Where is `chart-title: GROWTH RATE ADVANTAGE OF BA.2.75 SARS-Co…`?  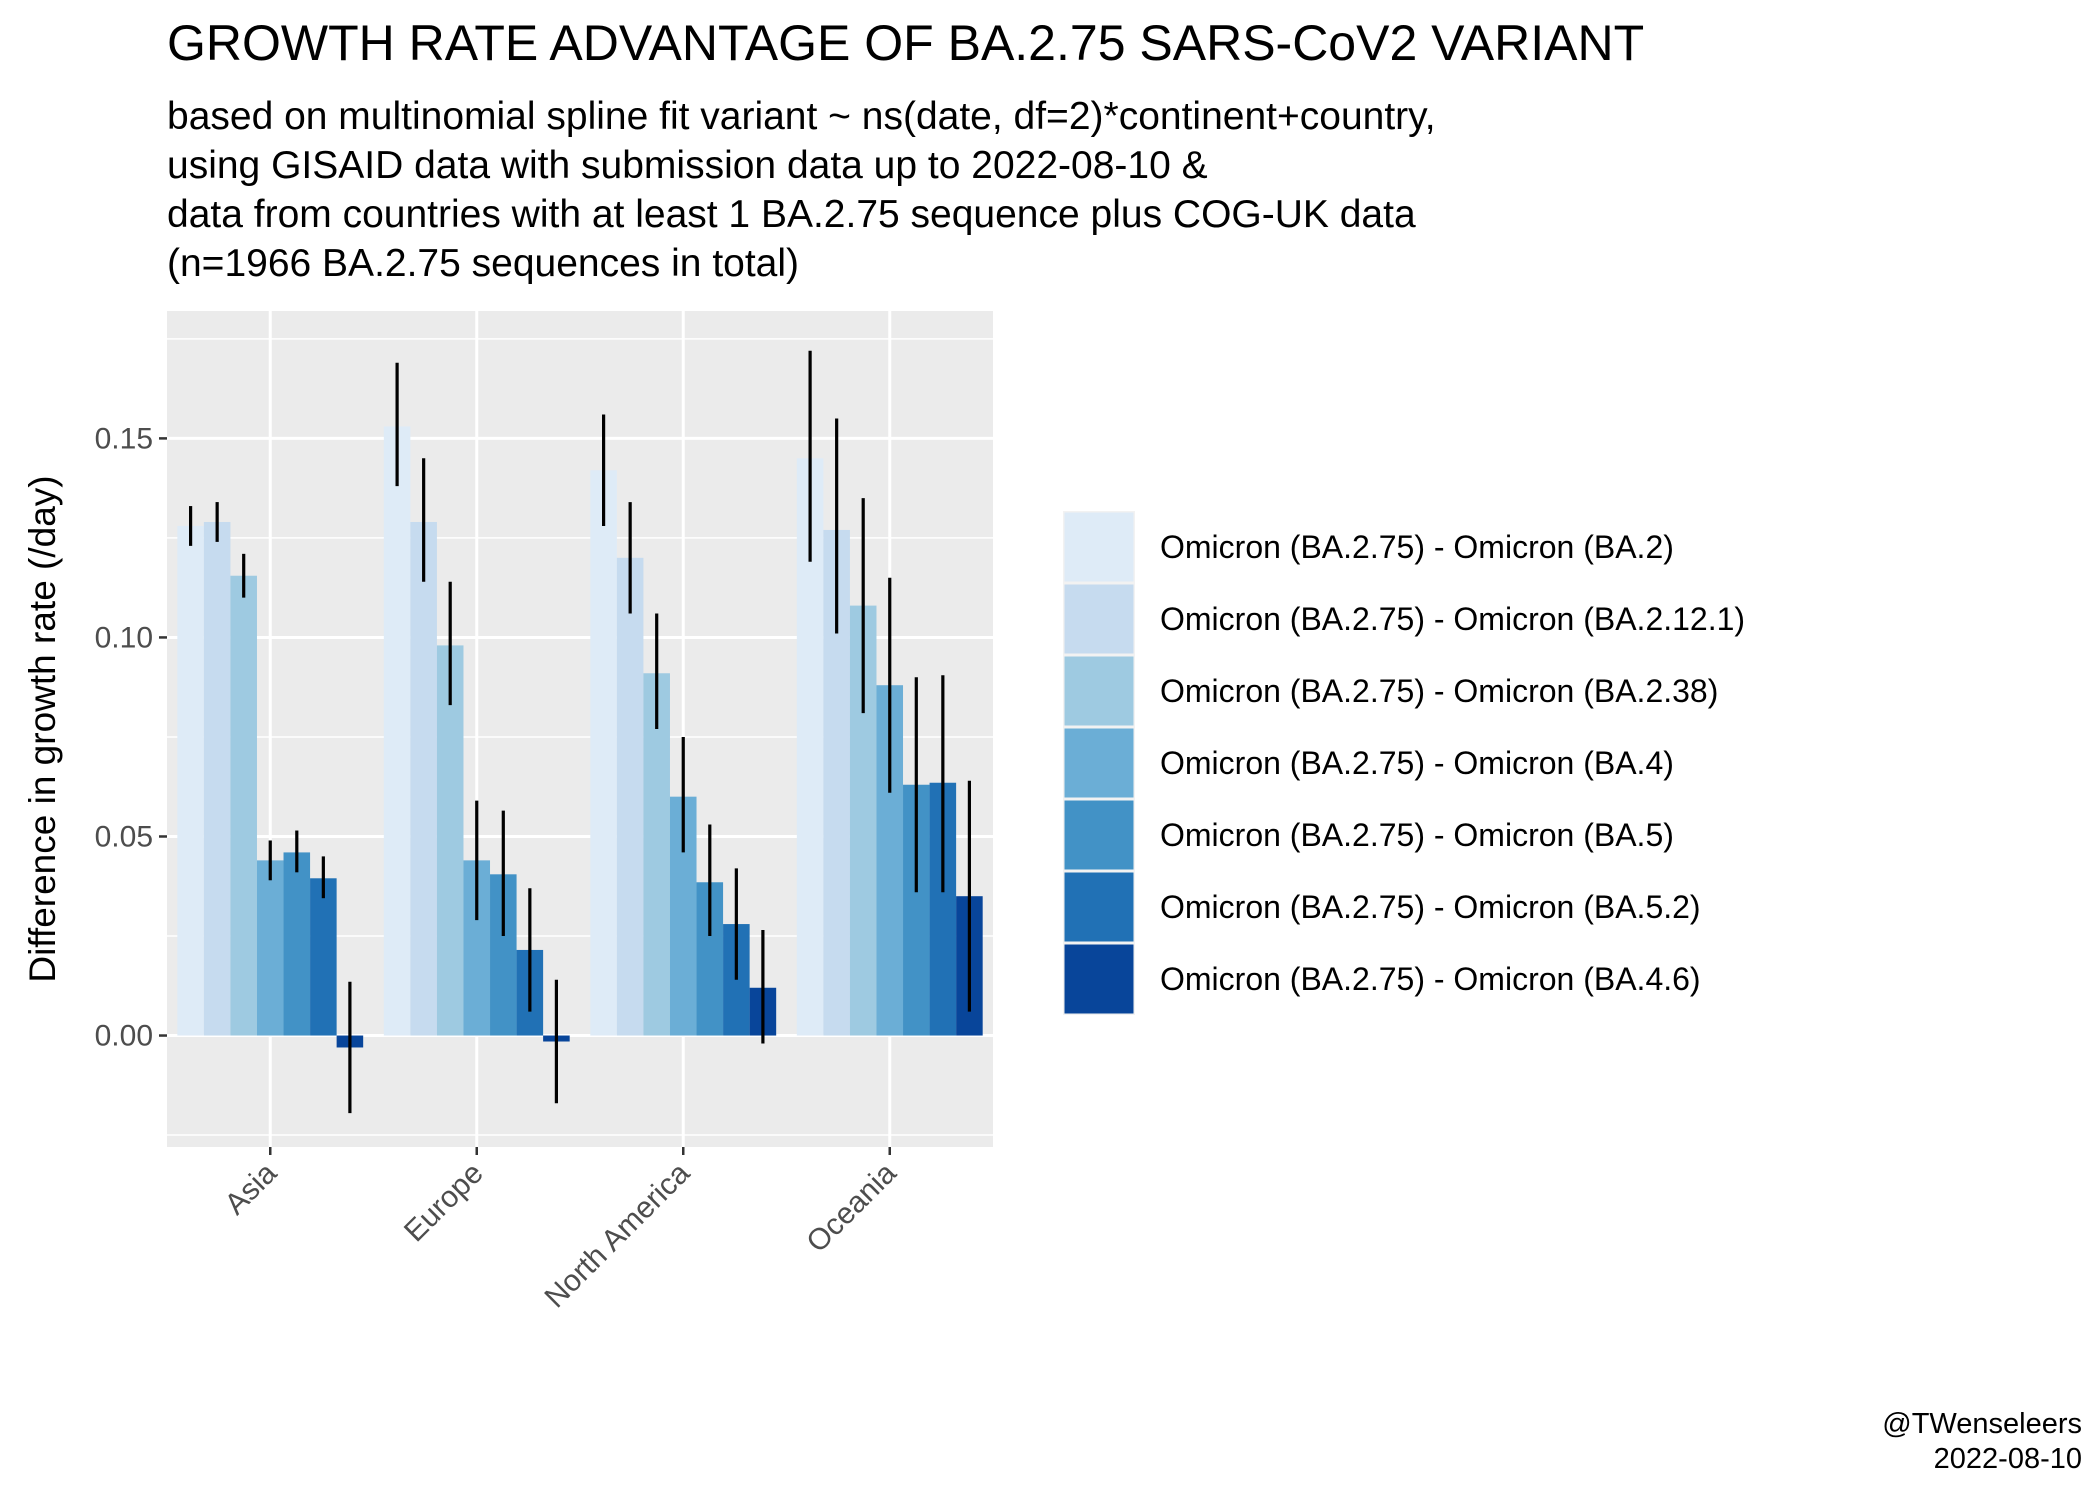
chart-title: GROWTH RATE ADVANTAGE OF BA.2.75 SARS-Co… is located at coordinates (905, 43).